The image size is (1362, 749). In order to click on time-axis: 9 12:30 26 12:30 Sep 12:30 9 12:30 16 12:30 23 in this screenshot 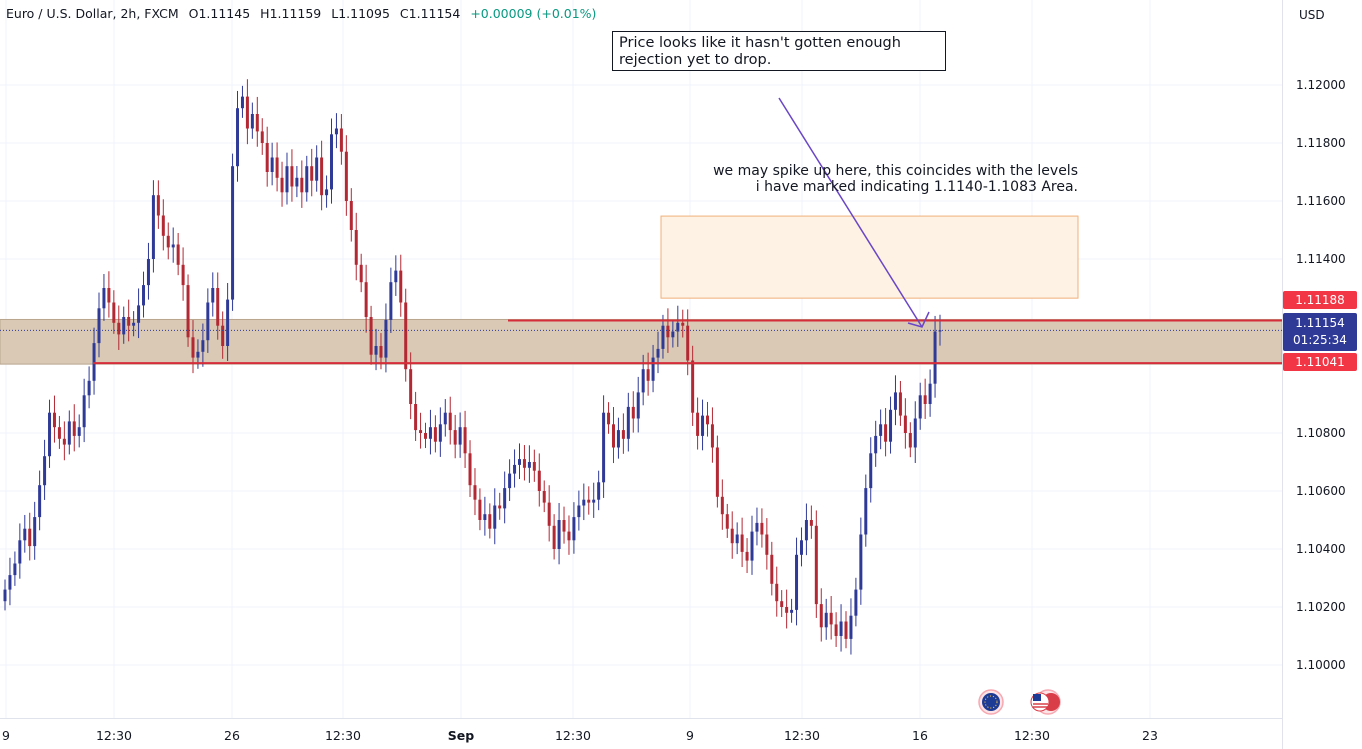, I will do `click(580, 735)`.